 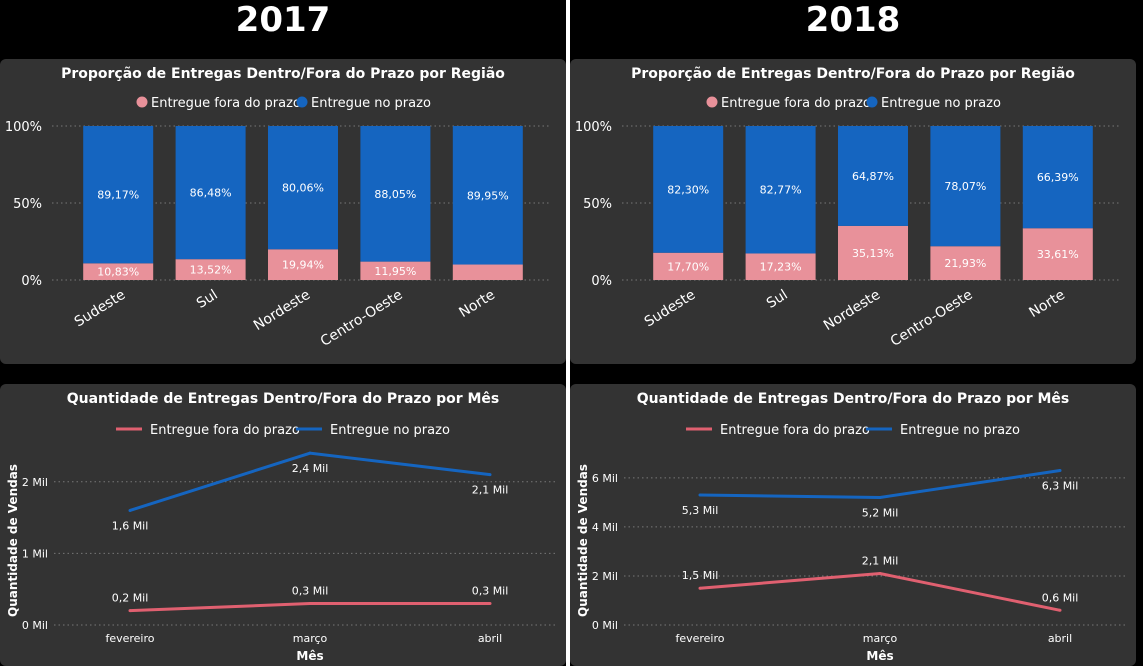 I want to click on data-label-late: 17,70%, so click(x=688, y=266).